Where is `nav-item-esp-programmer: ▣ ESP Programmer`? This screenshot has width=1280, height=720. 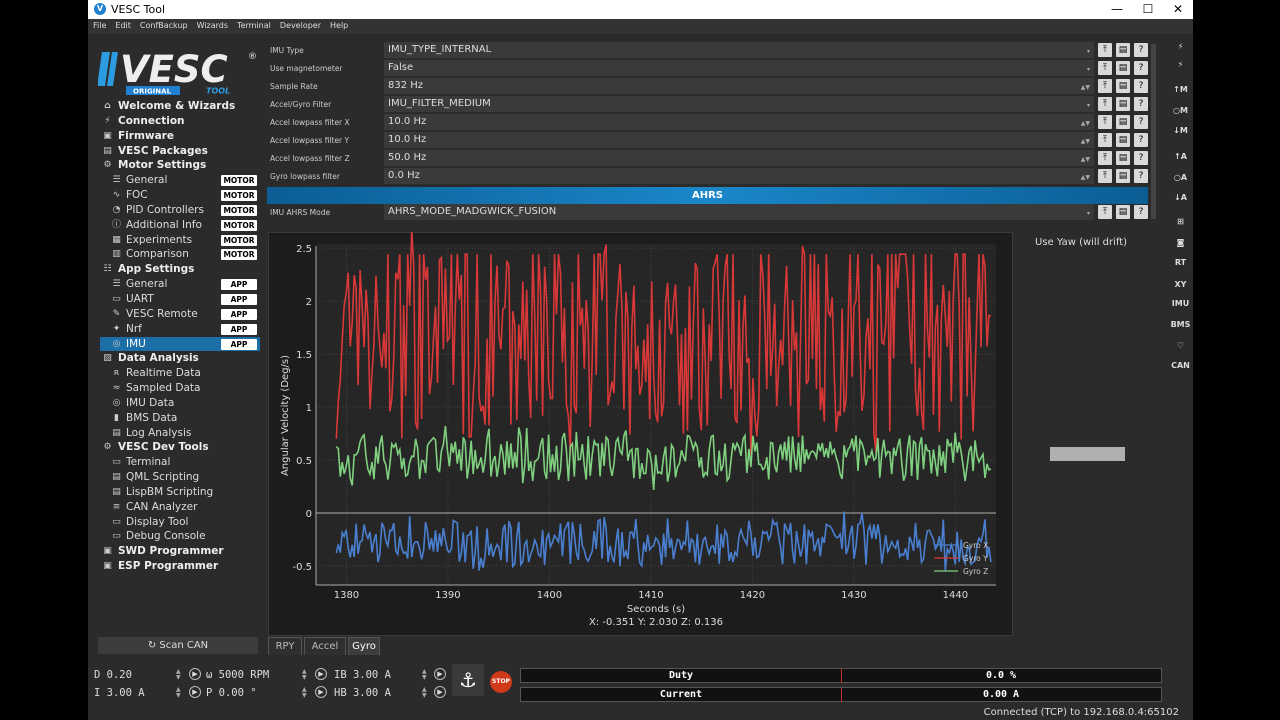
nav-item-esp-programmer: ▣ ESP Programmer is located at coordinates (180, 566).